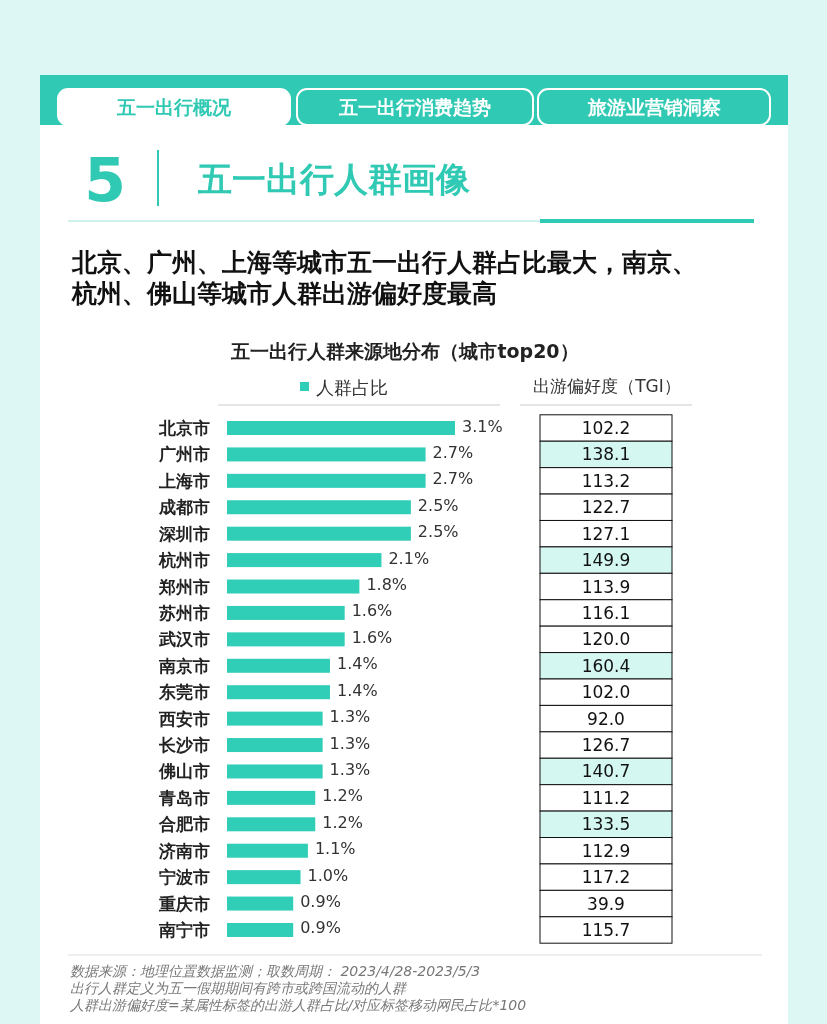  I want to click on data-label: 92.0, so click(606, 718).